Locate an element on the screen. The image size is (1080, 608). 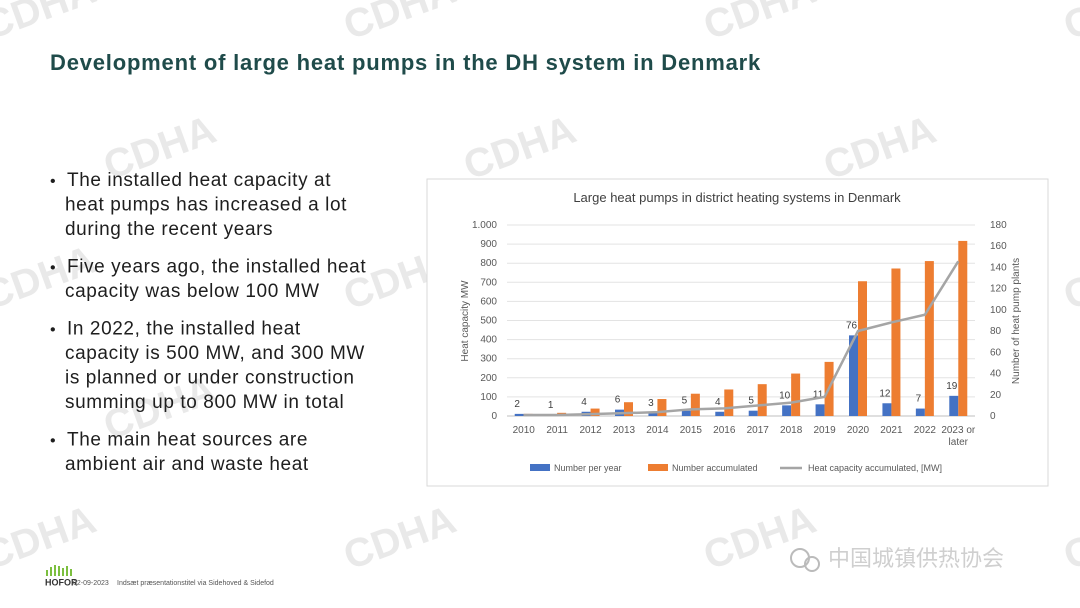
y-tick-label: 100 is located at coordinates (488, 397).